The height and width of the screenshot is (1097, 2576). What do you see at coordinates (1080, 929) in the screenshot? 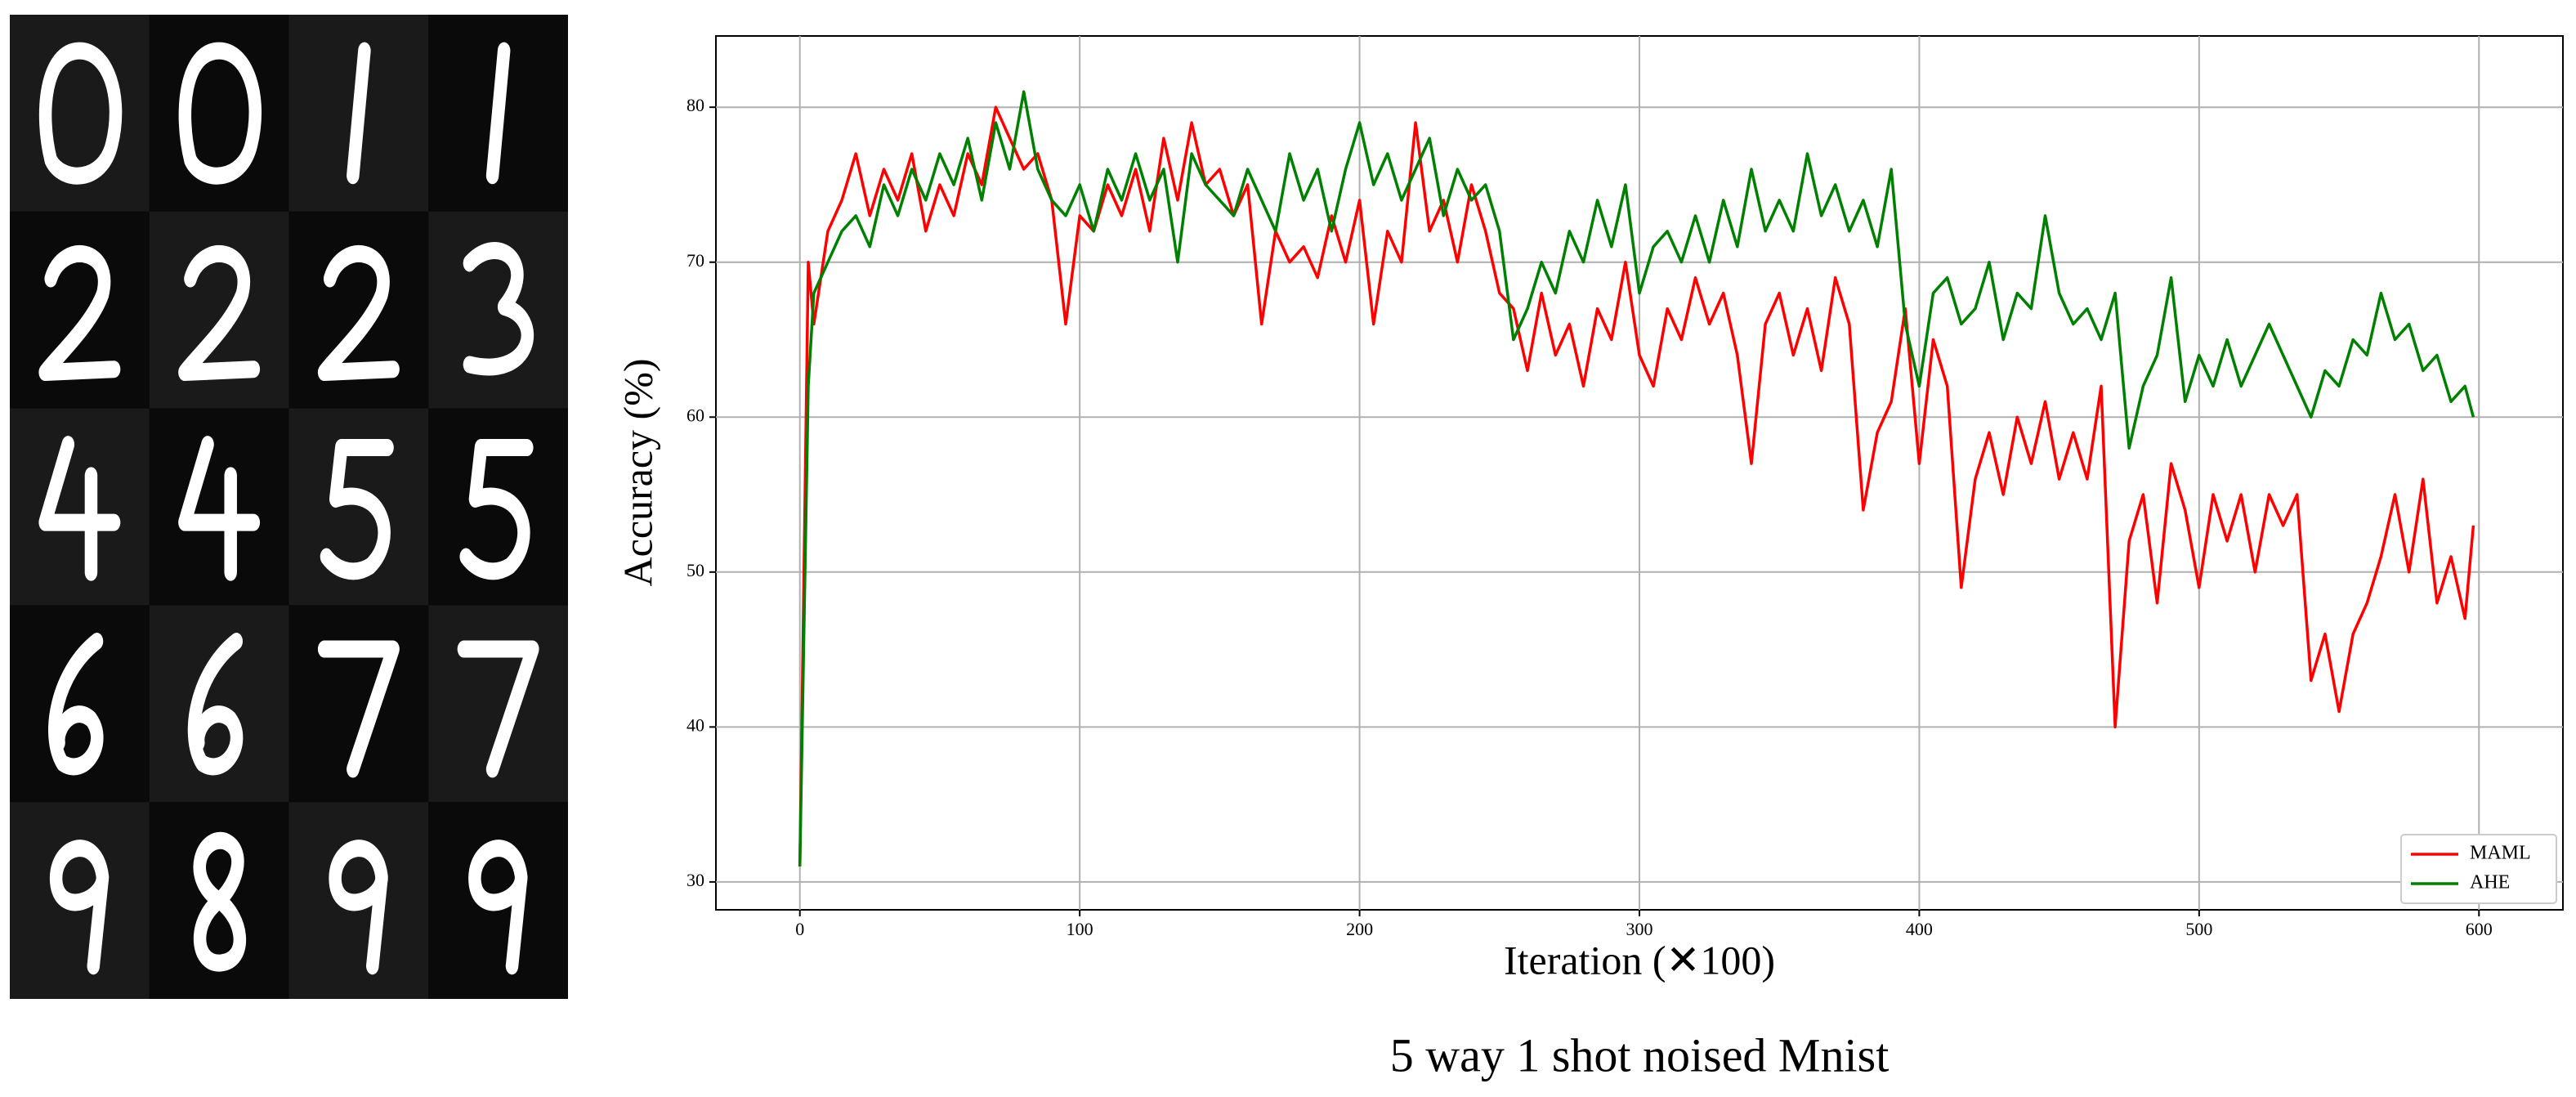
I see `x-tick-label: 100` at bounding box center [1080, 929].